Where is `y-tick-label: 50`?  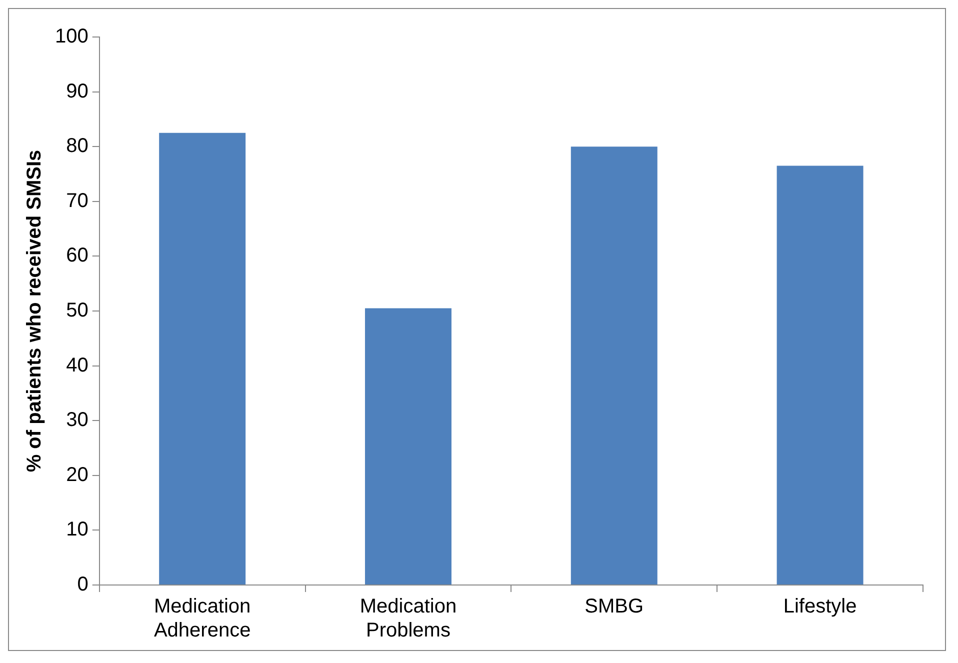 y-tick-label: 50 is located at coordinates (77, 311).